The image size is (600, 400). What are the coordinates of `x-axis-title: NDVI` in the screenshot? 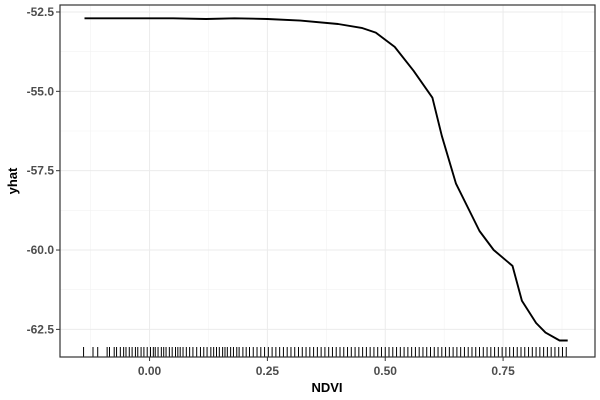 It's located at (326, 387).